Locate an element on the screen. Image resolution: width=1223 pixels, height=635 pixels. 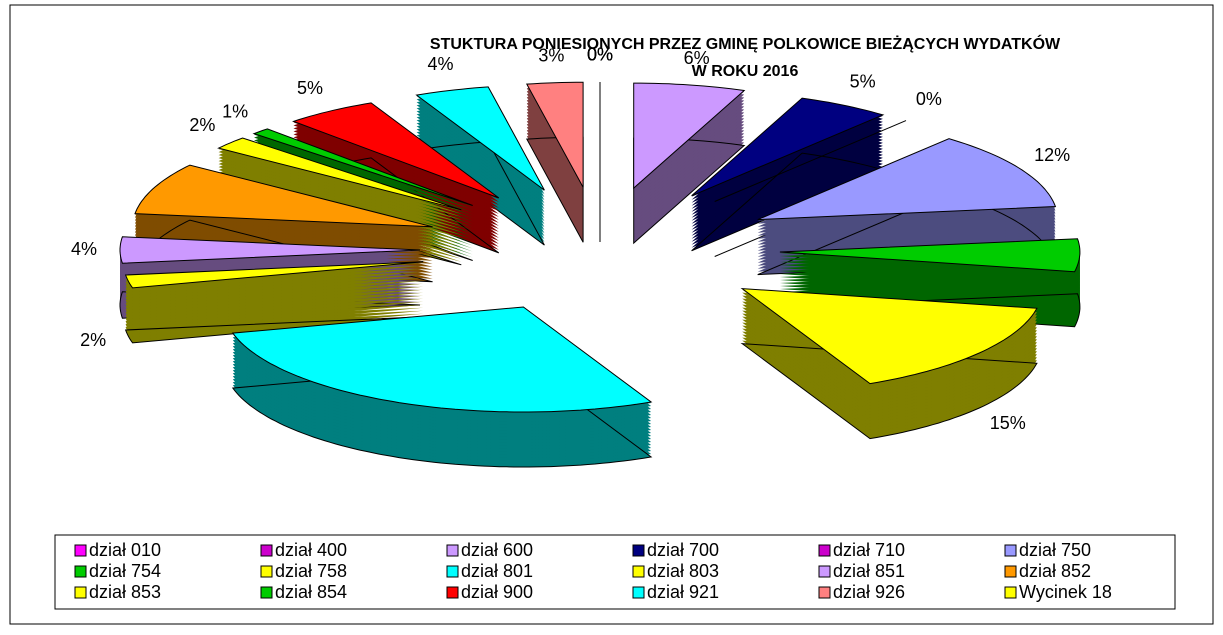
data-label: 3% is located at coordinates (551, 55).